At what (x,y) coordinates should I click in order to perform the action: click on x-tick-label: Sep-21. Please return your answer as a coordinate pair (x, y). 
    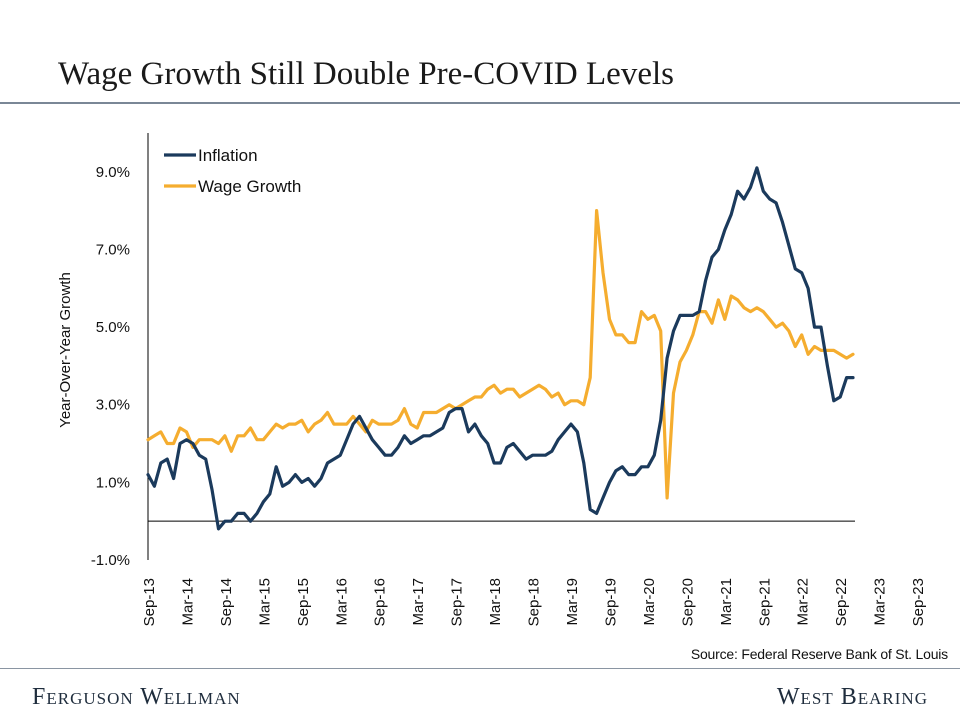
    Looking at the image, I should click on (764, 602).